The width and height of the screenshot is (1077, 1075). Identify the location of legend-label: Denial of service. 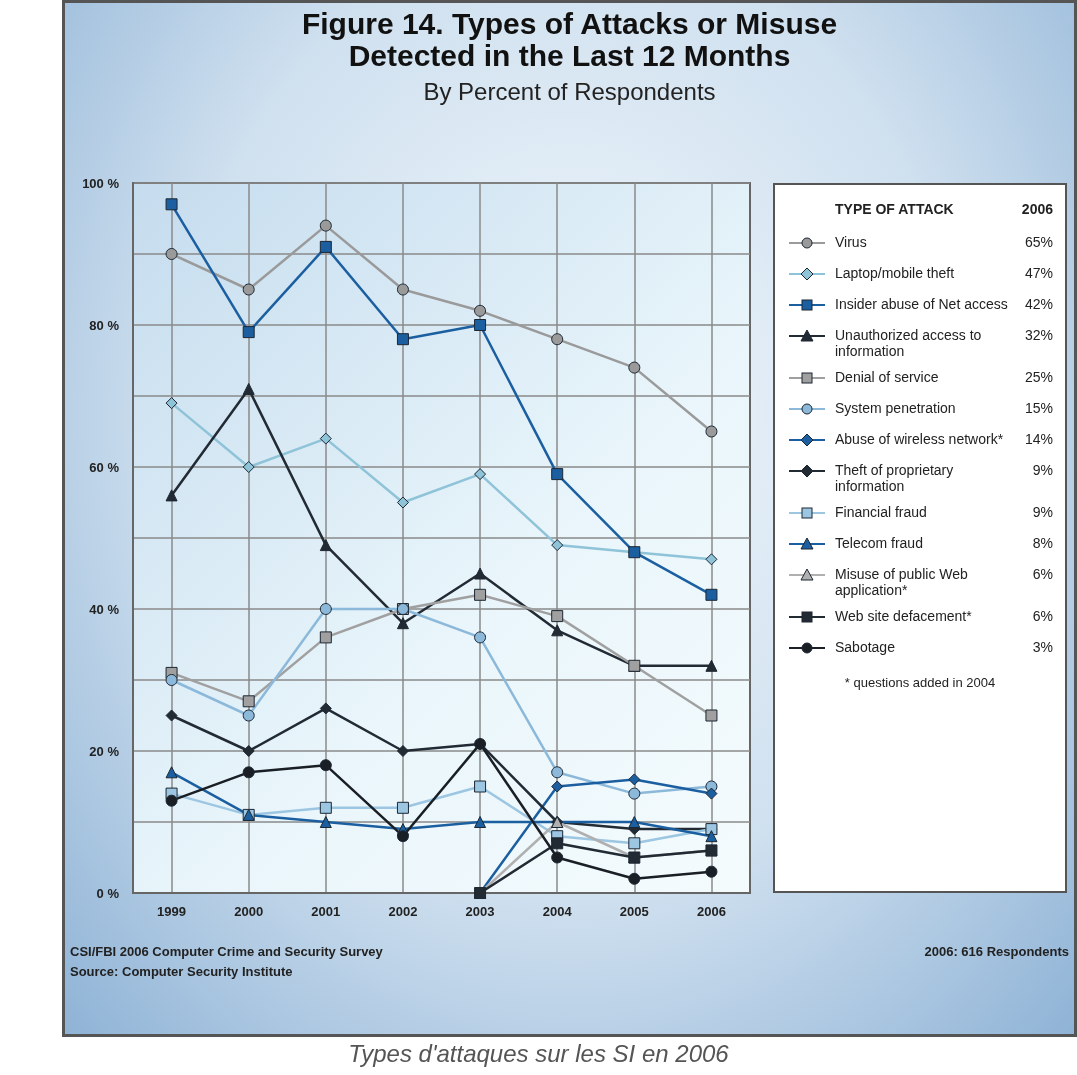
(887, 377).